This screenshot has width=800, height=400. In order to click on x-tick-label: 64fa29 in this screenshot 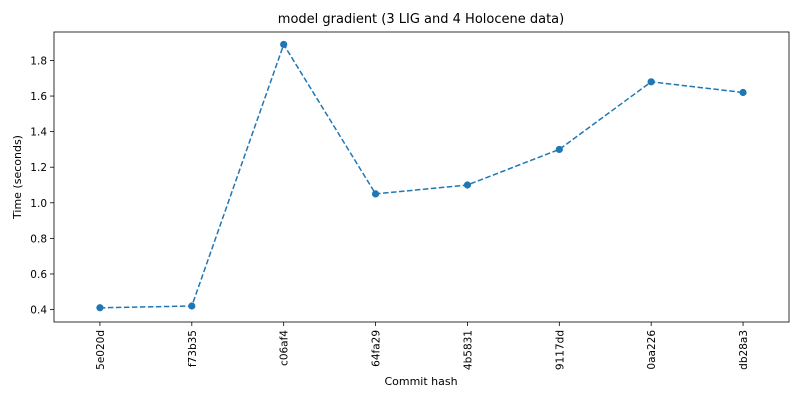, I will do `click(377, 348)`.